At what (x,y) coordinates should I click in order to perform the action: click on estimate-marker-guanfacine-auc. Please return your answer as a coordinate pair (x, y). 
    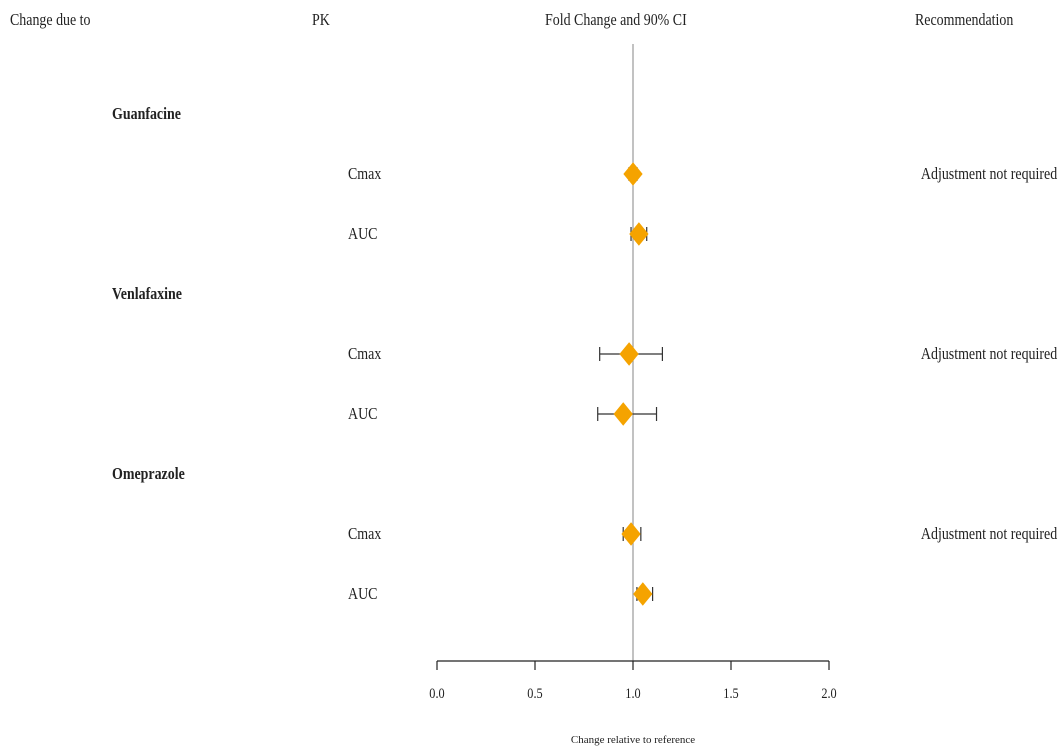
    Looking at the image, I should click on (639, 234).